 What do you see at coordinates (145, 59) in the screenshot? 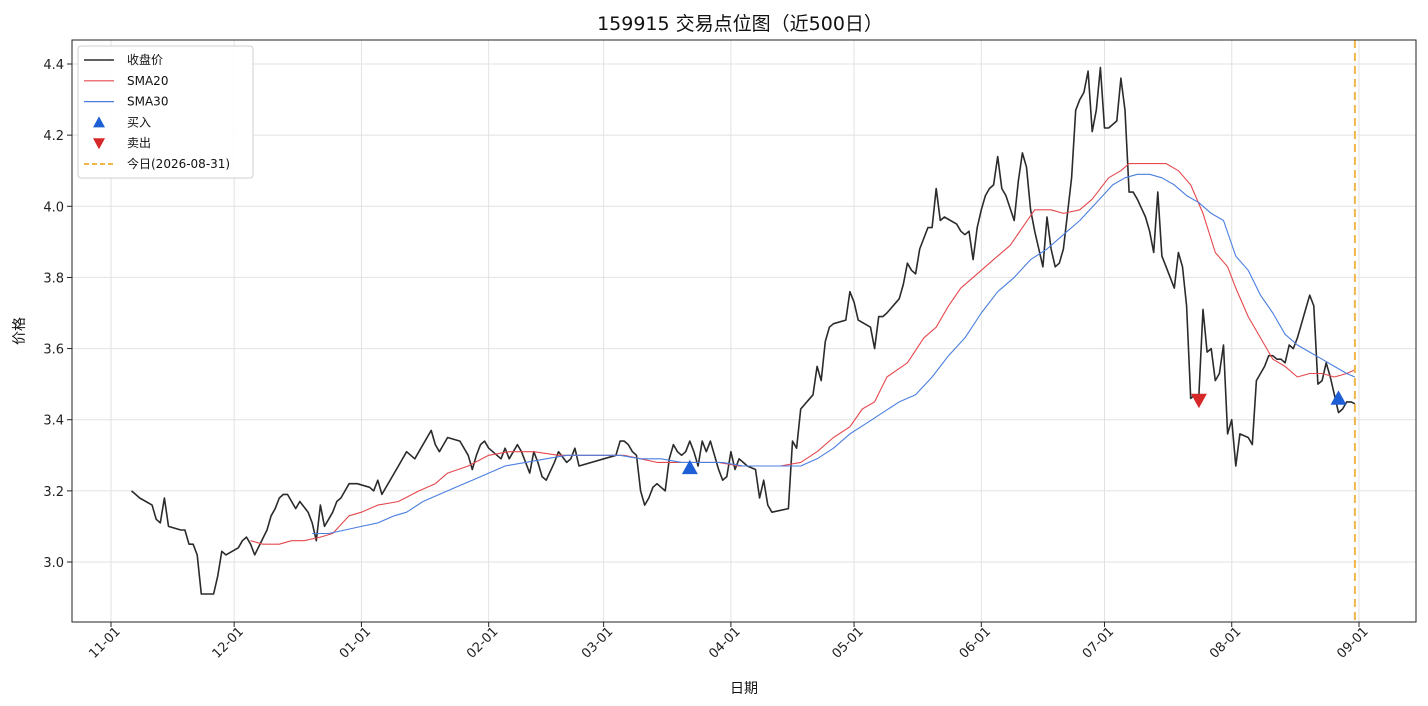
I see `legend-label-close: 收盘价` at bounding box center [145, 59].